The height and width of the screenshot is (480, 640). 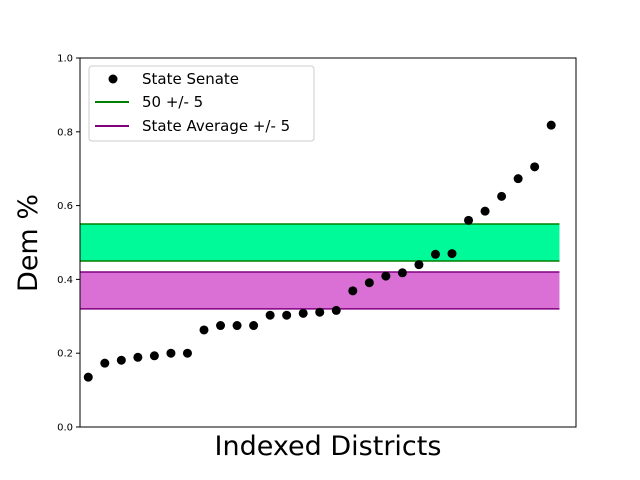 I want to click on y-tick-label-4: 0.8, so click(x=65, y=132).